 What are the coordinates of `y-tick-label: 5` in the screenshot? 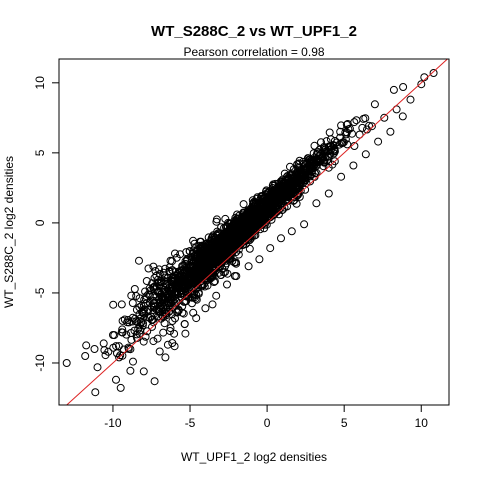 It's located at (40, 152).